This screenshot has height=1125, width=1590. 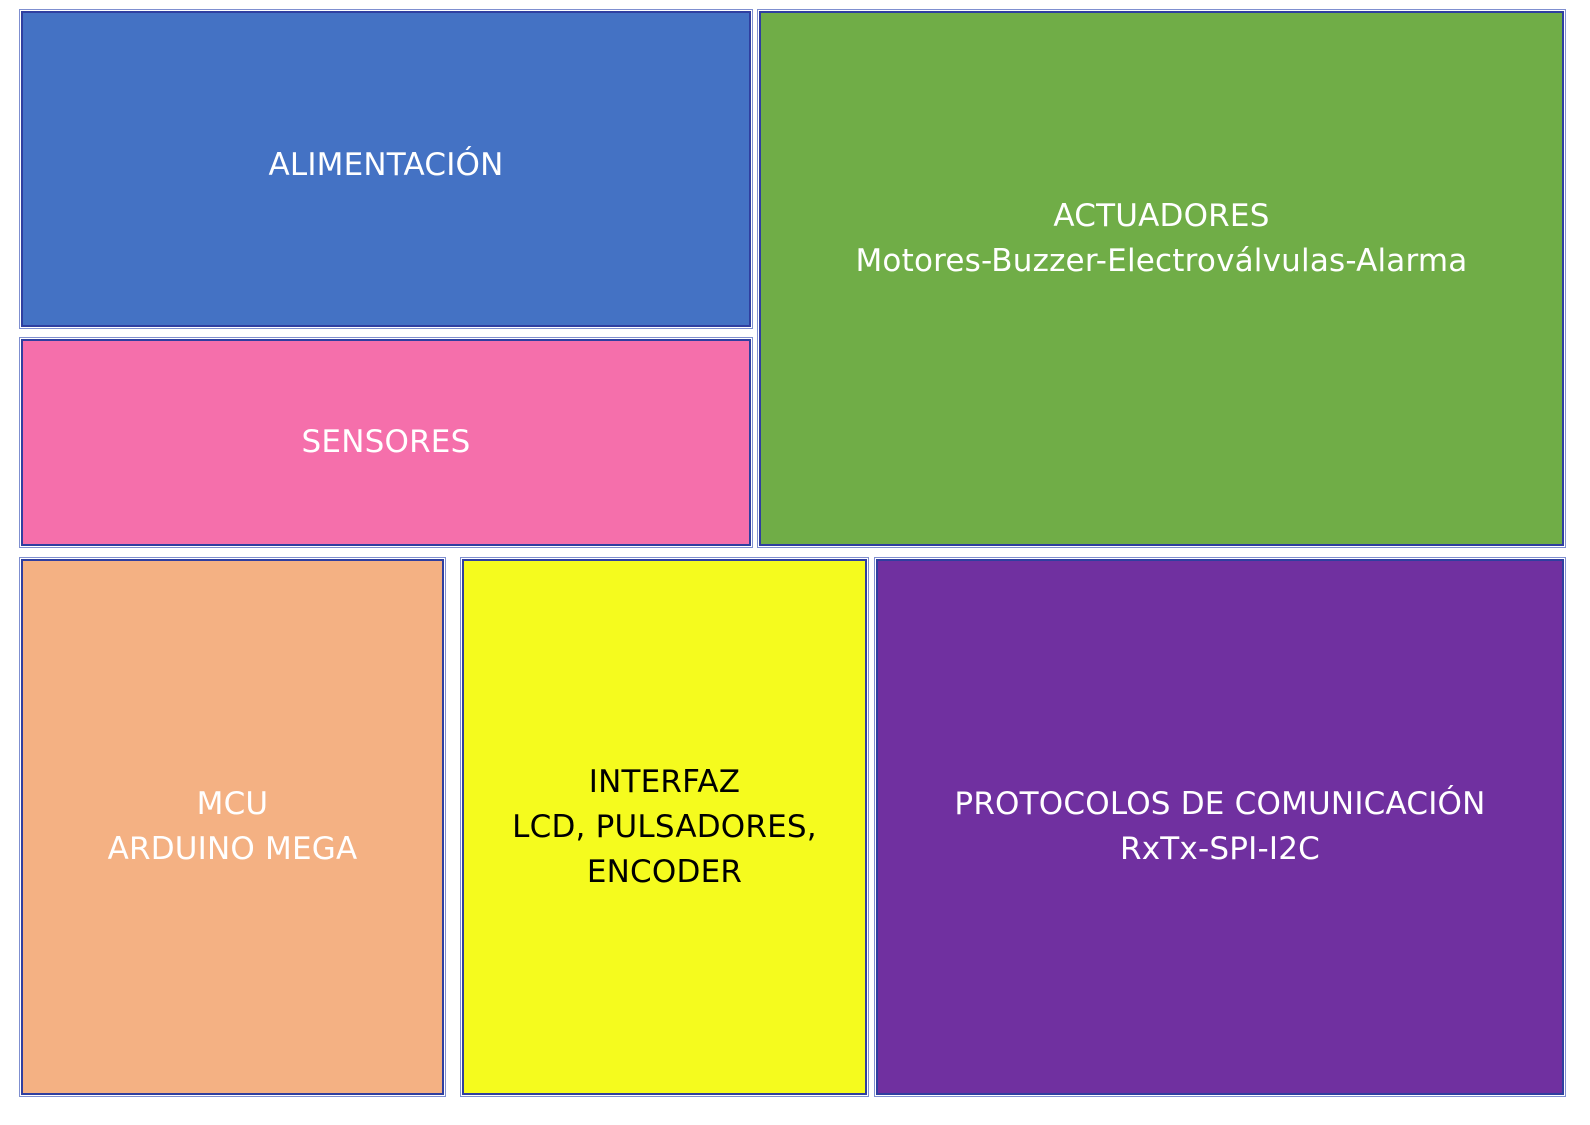 I want to click on protocolos-detail: RxTx-SPI-I2C, so click(x=1220, y=849).